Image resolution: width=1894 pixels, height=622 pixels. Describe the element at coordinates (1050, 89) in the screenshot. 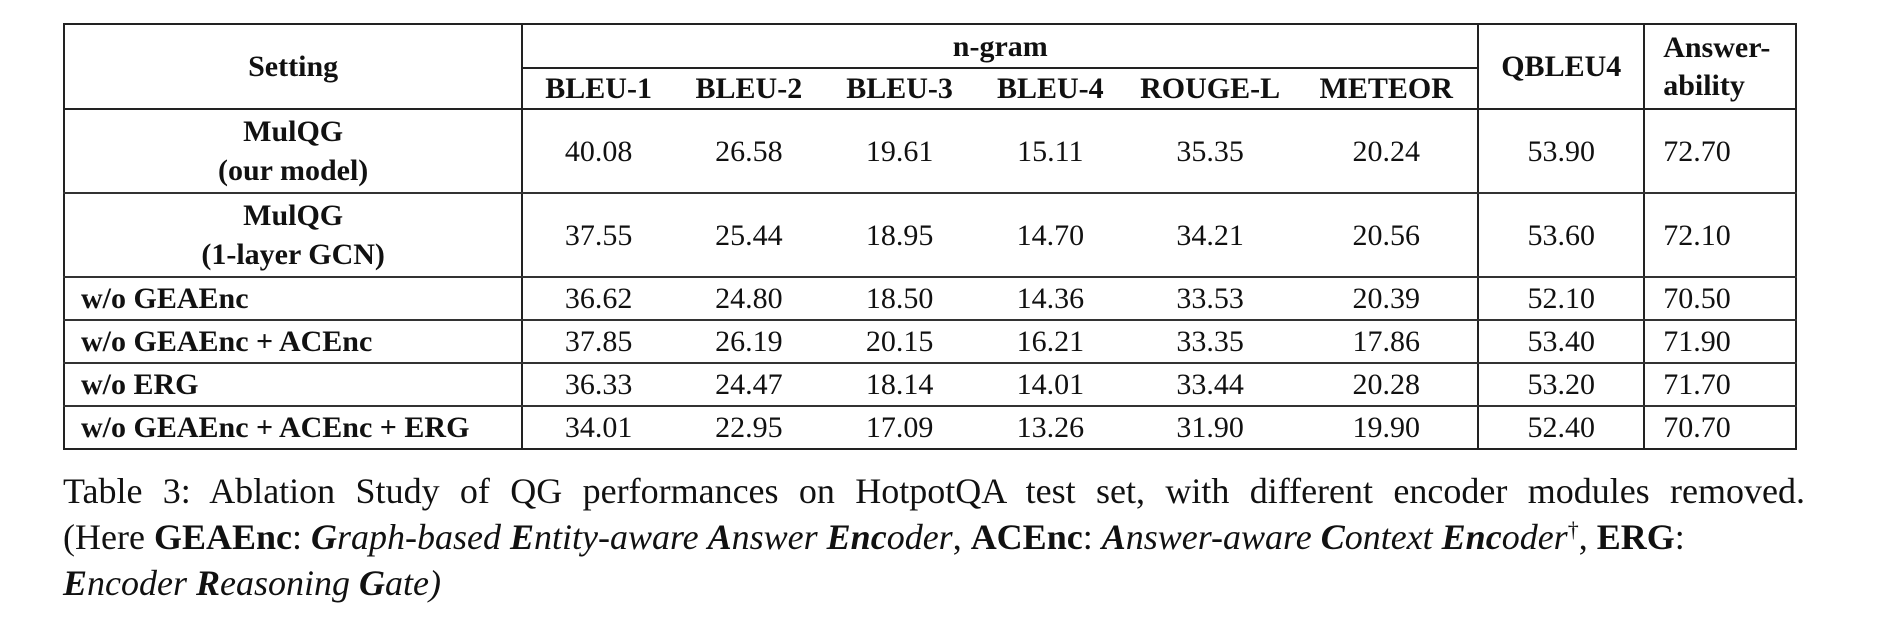

I see `metric-header: BLEU-4` at that location.